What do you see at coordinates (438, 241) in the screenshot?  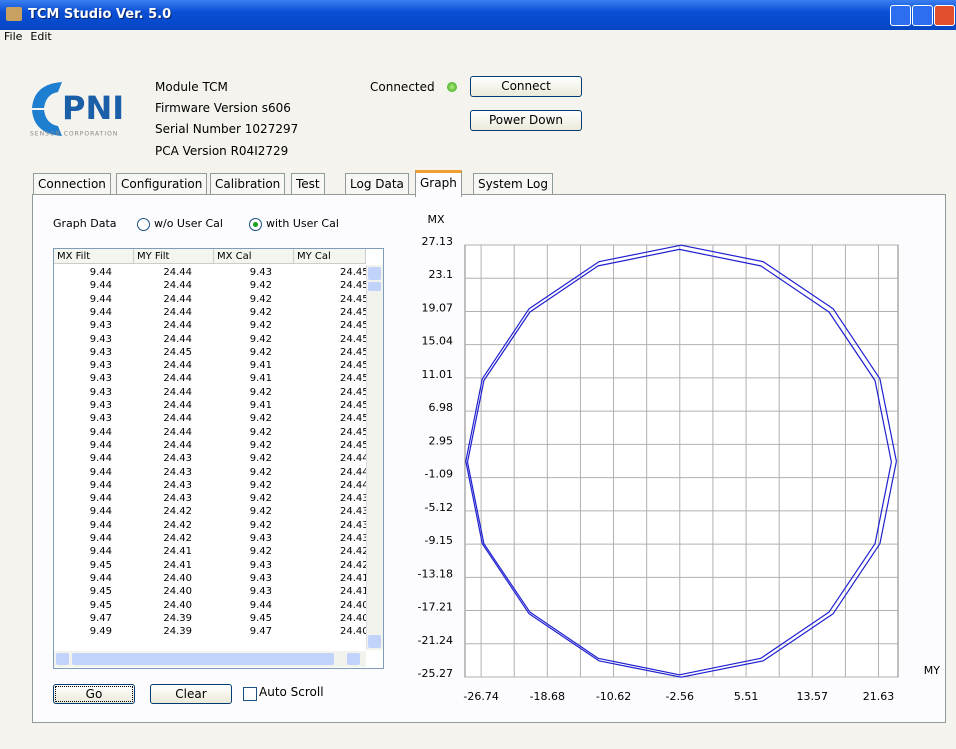 I see `y-tick-label: 27.13` at bounding box center [438, 241].